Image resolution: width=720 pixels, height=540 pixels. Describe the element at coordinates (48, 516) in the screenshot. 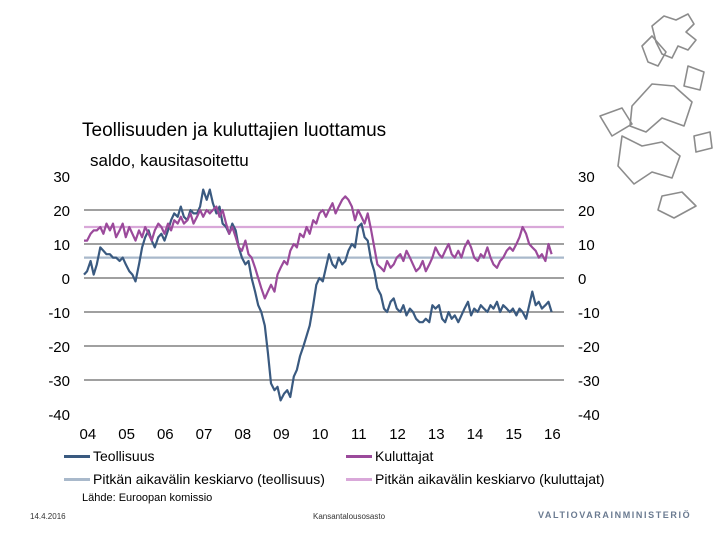

I see `footer-date: 14.4.2016` at that location.